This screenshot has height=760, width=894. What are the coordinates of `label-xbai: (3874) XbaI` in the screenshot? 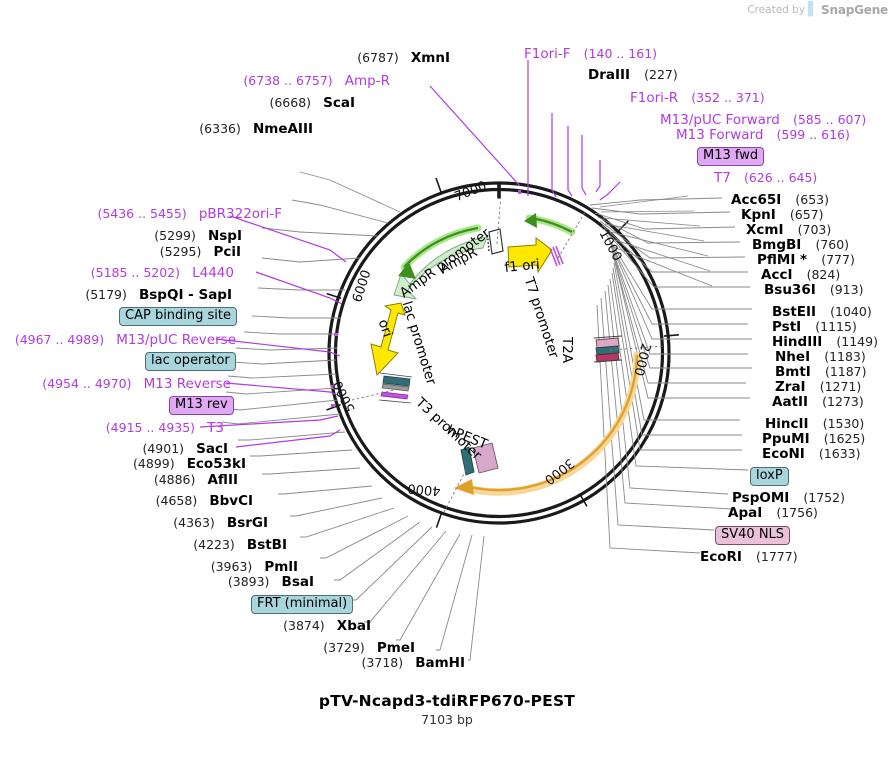 It's located at (327, 626).